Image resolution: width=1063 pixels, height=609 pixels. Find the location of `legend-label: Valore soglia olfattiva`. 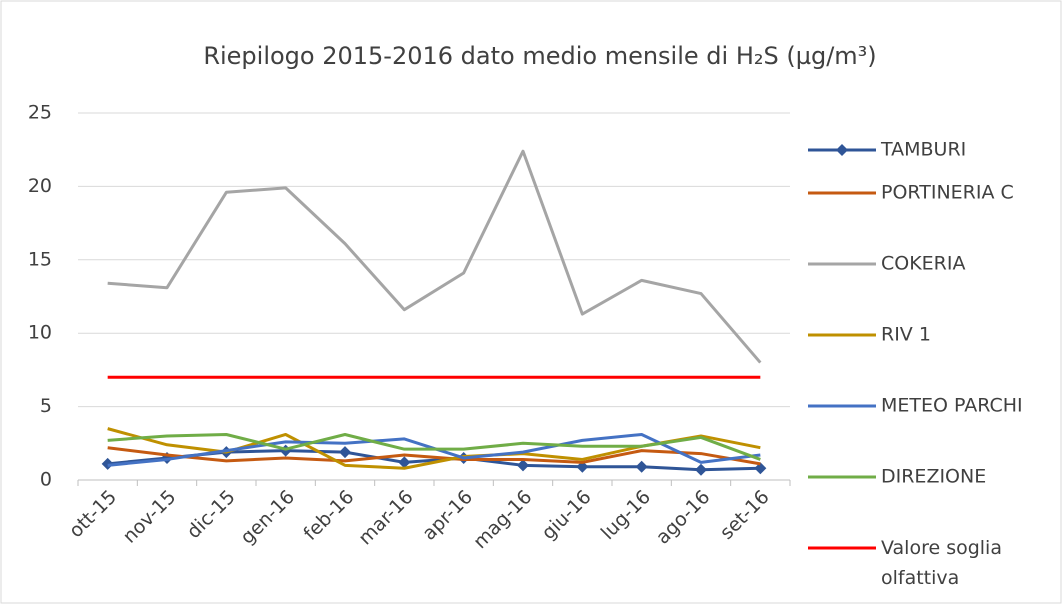

legend-label: Valore soglia olfattiva is located at coordinates (941, 563).